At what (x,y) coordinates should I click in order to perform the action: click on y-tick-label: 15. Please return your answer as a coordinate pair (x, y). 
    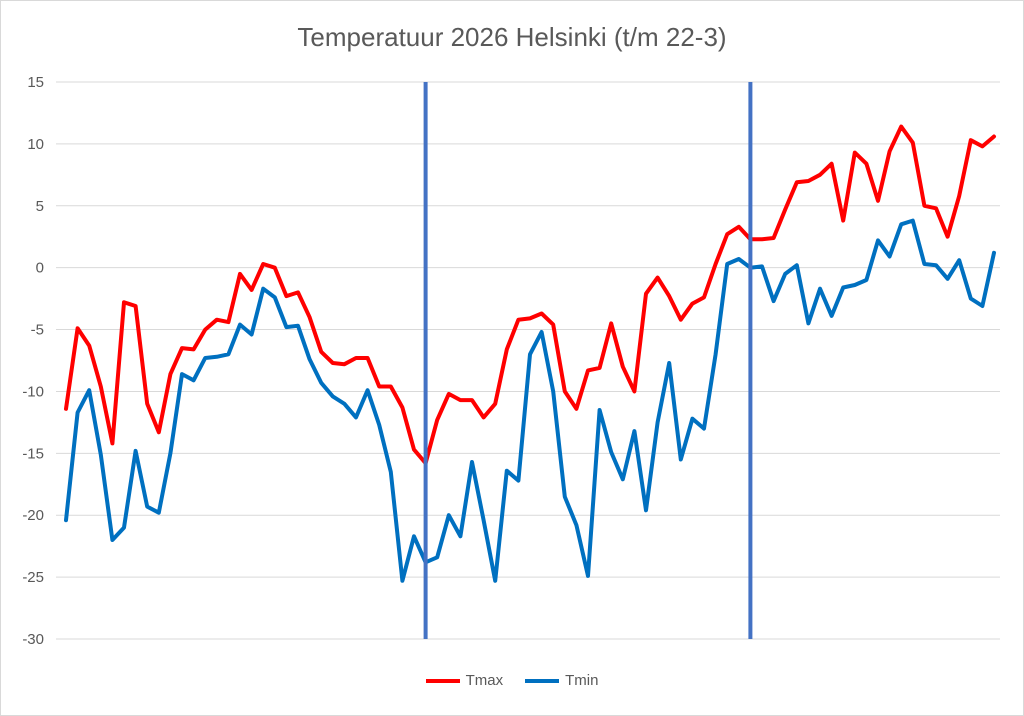
    Looking at the image, I should click on (35, 82).